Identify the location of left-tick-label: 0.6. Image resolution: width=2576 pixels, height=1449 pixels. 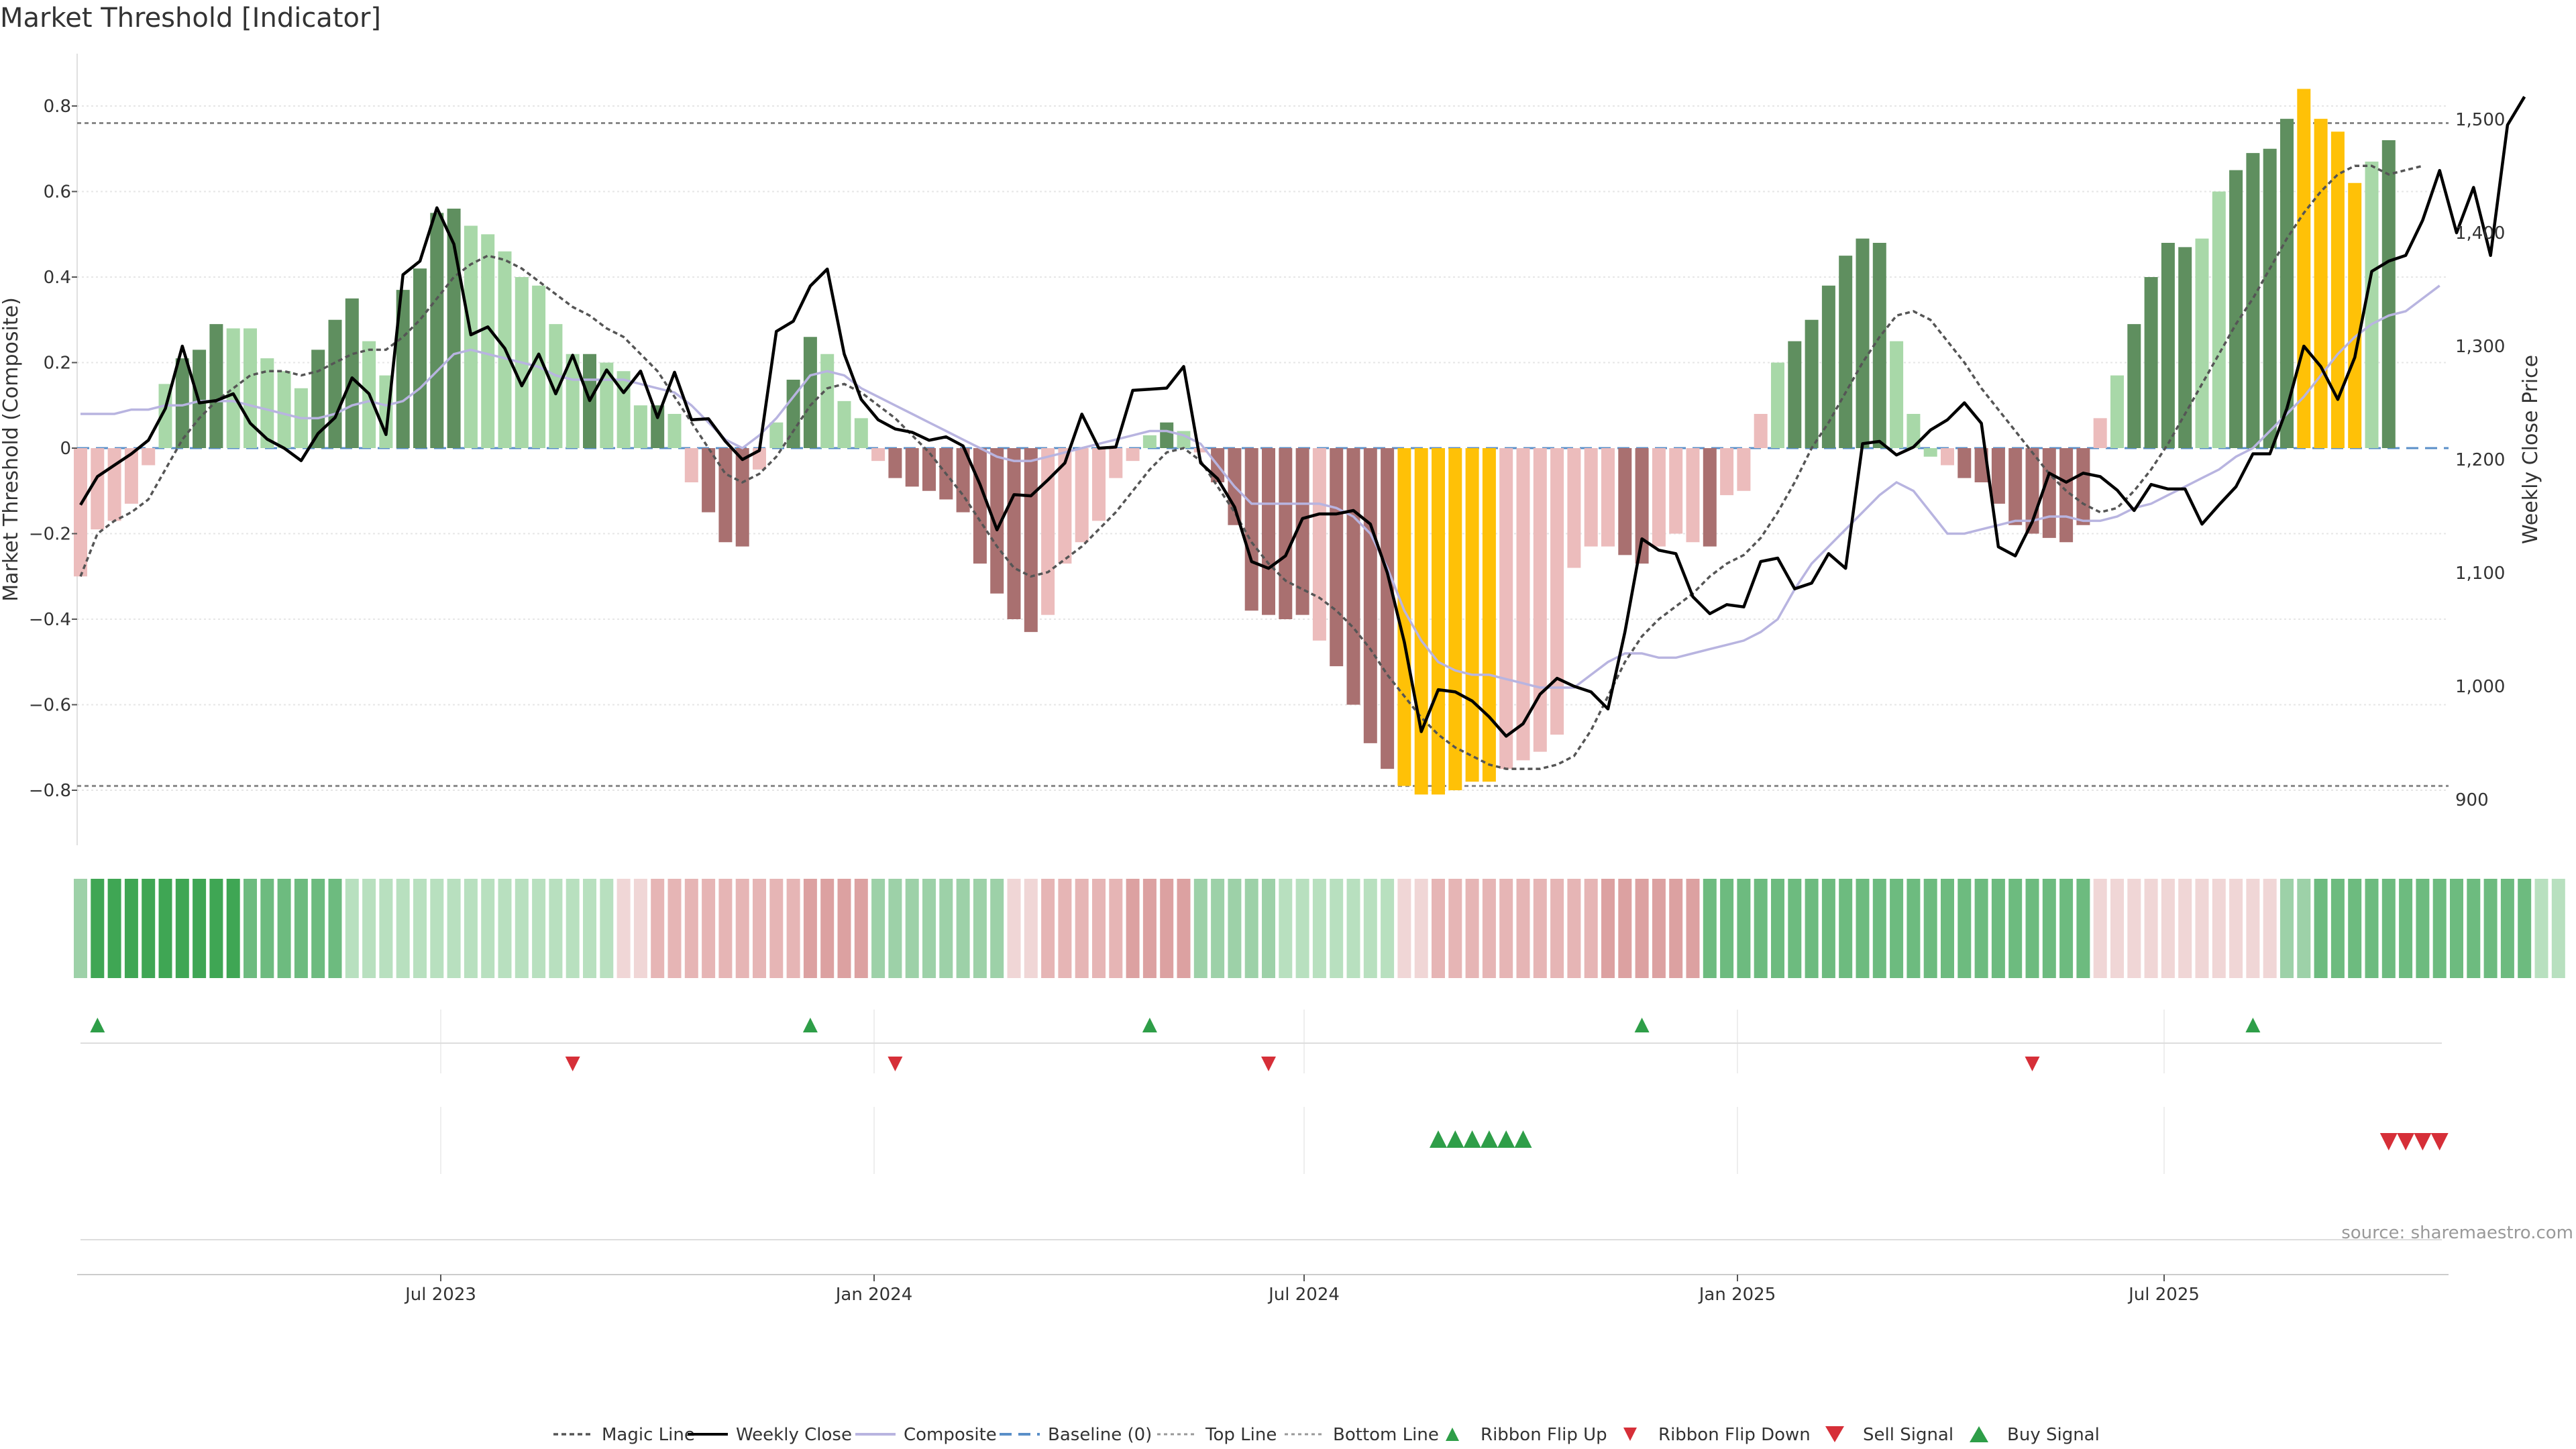
(57, 192).